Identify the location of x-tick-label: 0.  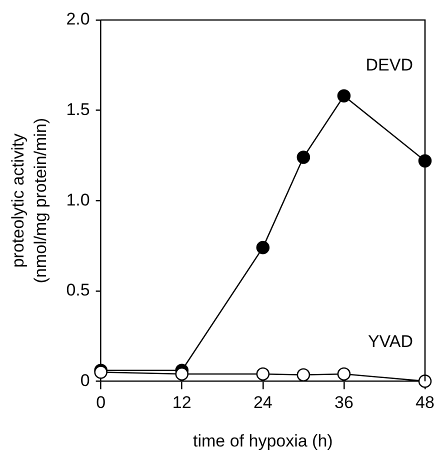
(101, 402).